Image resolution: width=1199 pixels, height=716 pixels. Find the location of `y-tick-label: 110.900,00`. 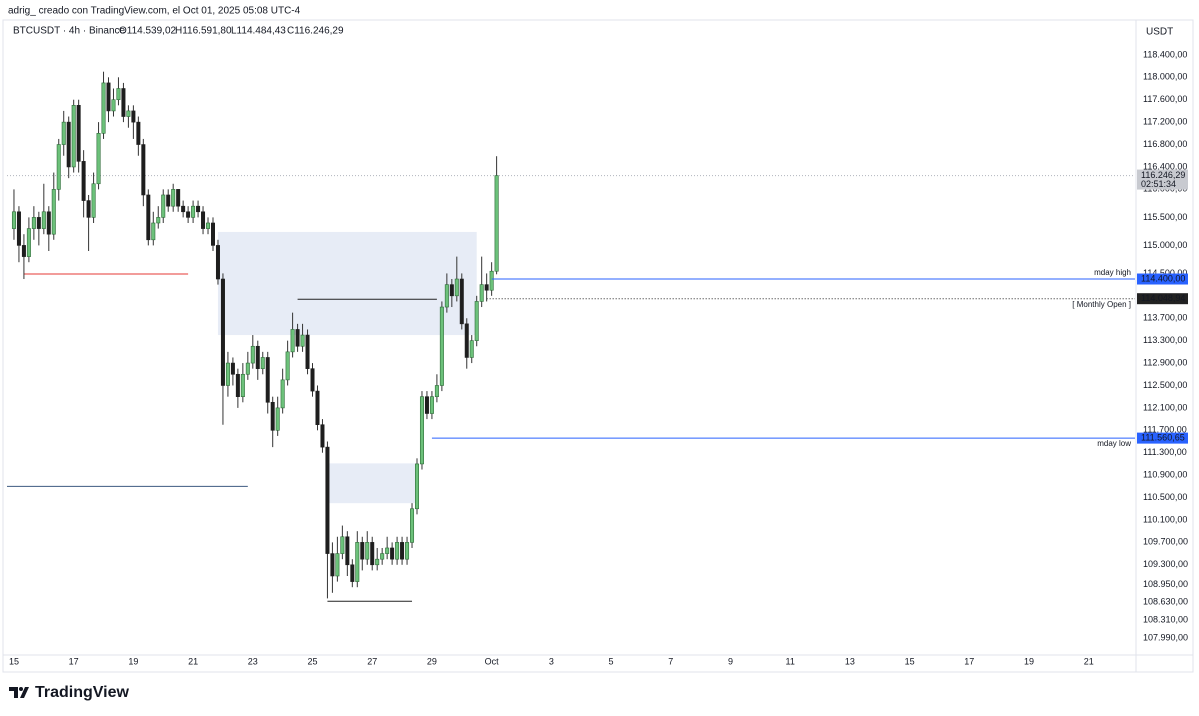

y-tick-label: 110.900,00 is located at coordinates (1165, 475).